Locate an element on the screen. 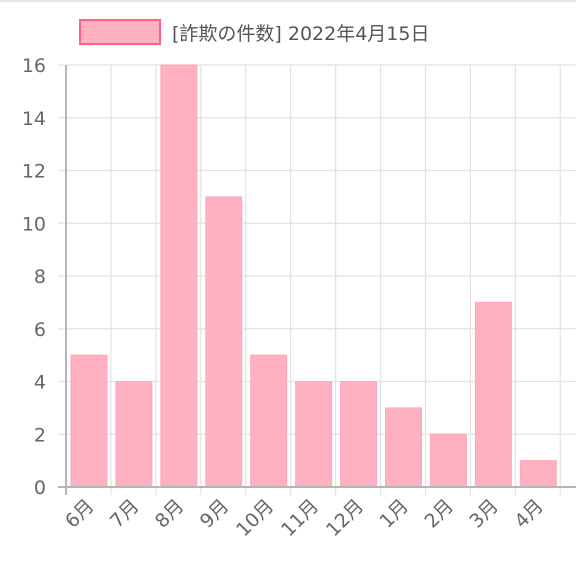 This screenshot has width=576, height=576. bar-3月 is located at coordinates (493, 394).